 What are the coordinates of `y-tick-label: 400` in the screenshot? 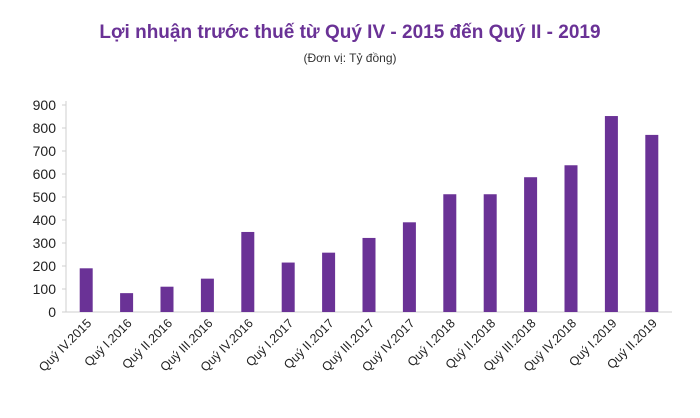 It's located at (45, 220).